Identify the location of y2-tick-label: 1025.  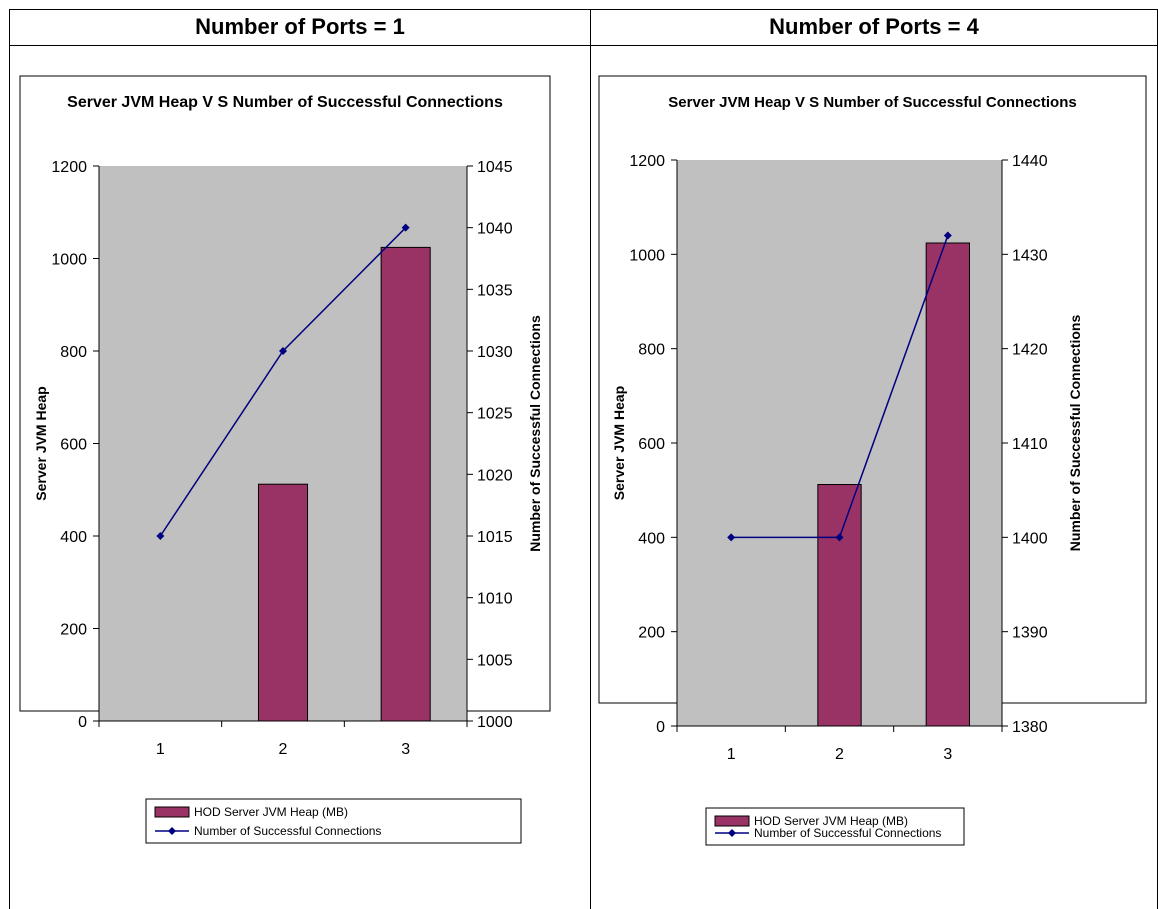
(495, 414).